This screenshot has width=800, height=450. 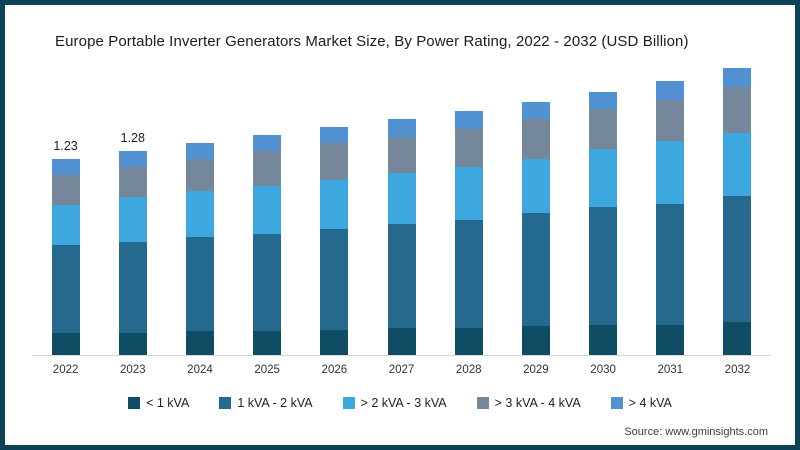 What do you see at coordinates (403, 403) in the screenshot?
I see `legend-label: > 2 kVA - 3 kVA` at bounding box center [403, 403].